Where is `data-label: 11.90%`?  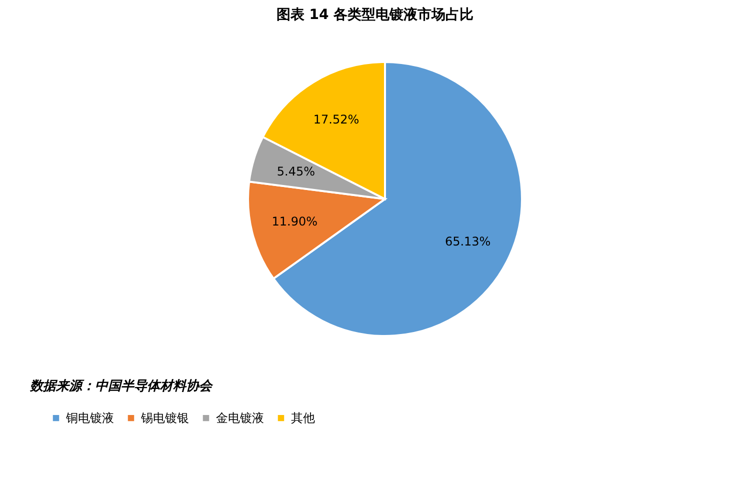 data-label: 11.90% is located at coordinates (295, 221).